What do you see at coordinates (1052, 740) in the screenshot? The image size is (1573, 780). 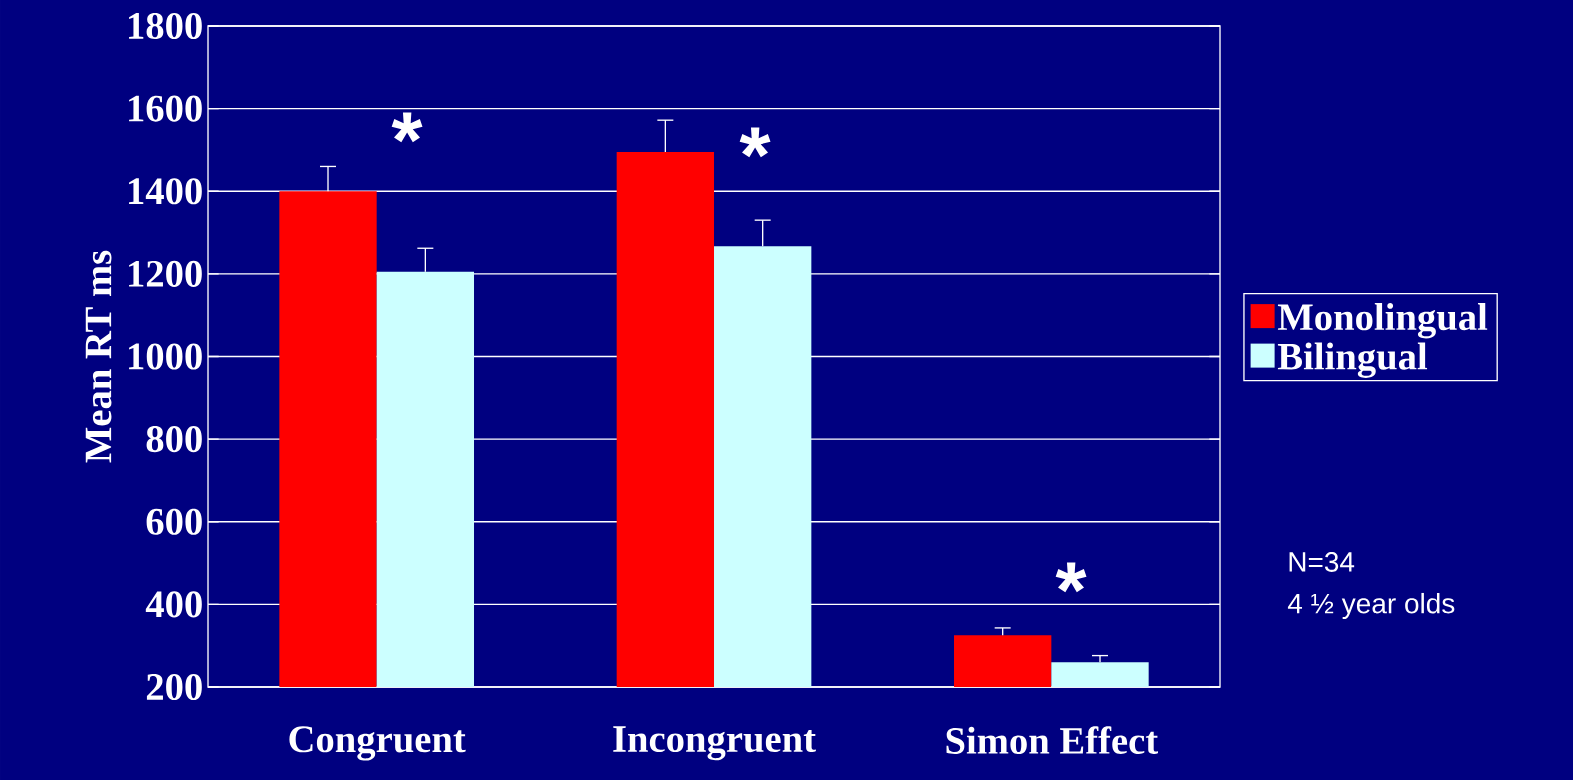 I see `x-tick-label: Simon Effect` at bounding box center [1052, 740].